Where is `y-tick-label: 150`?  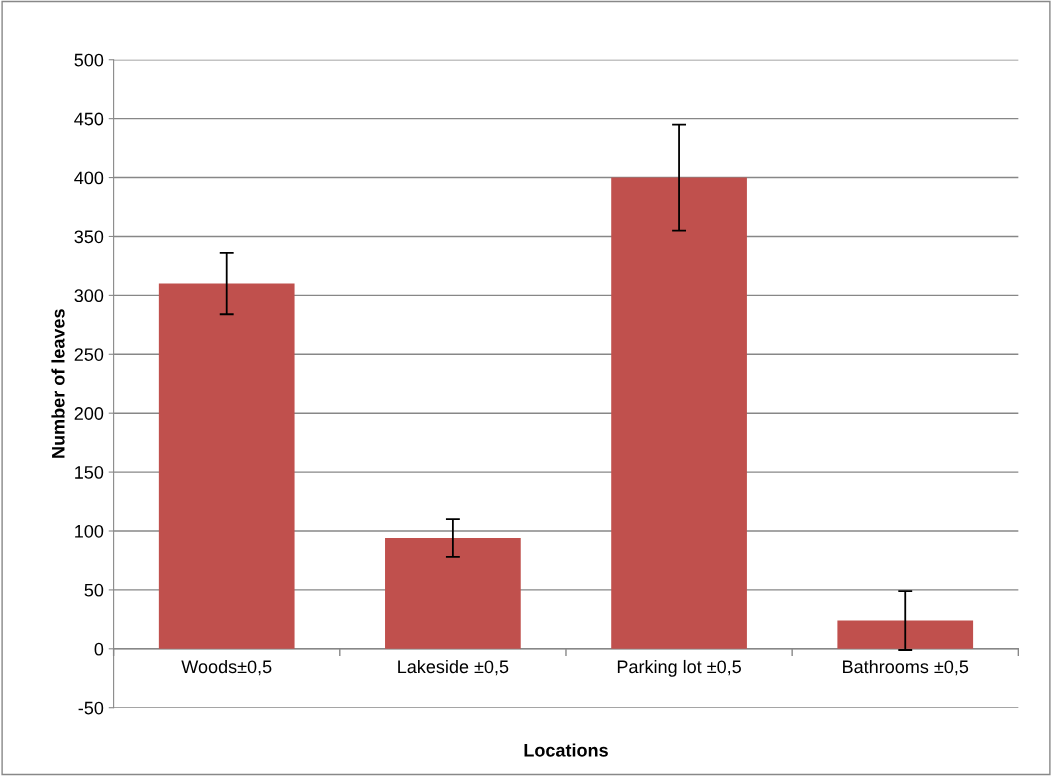
y-tick-label: 150 is located at coordinates (89, 472).